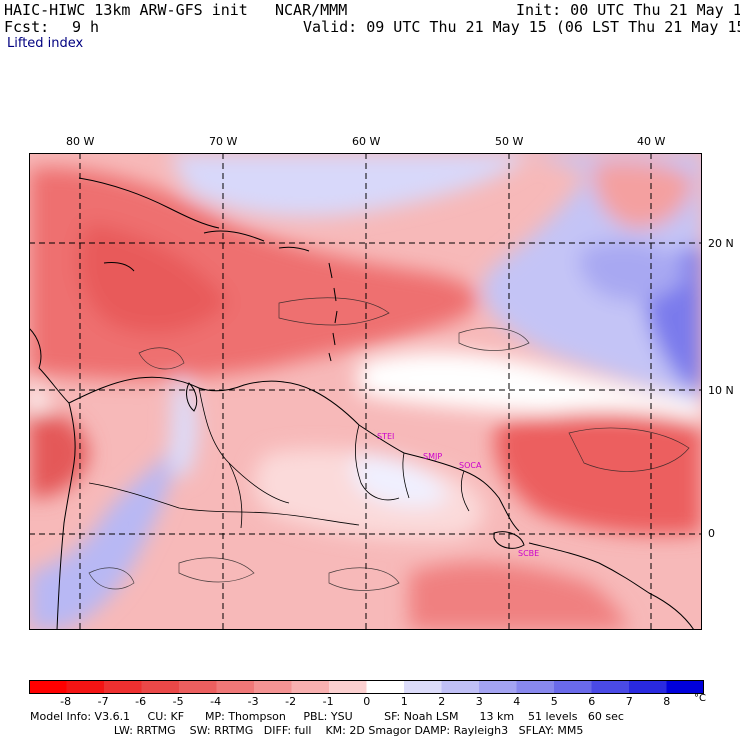  Describe the element at coordinates (216, 701) in the screenshot. I see `colorbar-tick-label: -4` at that location.